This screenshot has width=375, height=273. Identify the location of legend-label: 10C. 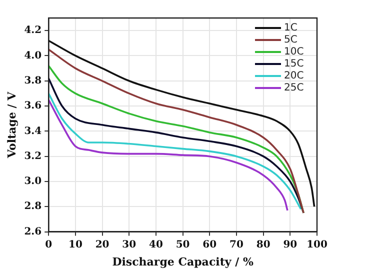
(294, 52).